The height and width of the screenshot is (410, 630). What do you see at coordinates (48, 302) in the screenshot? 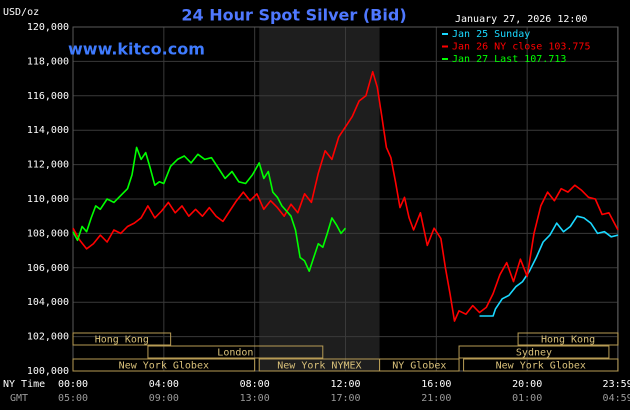
I see `y-tick-label: 104,000` at bounding box center [48, 302].